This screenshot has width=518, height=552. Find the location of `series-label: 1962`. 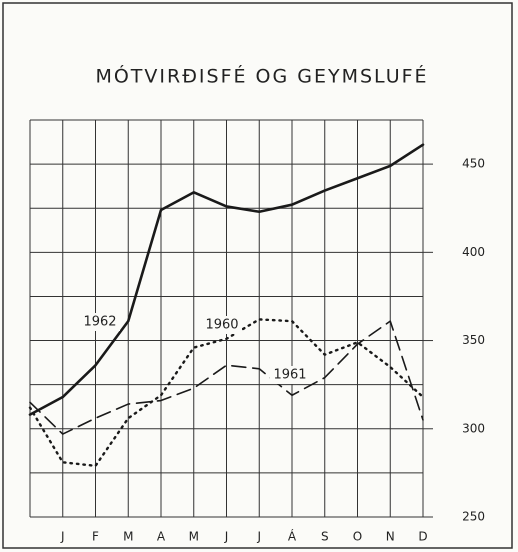

series-label: 1962 is located at coordinates (99, 322).